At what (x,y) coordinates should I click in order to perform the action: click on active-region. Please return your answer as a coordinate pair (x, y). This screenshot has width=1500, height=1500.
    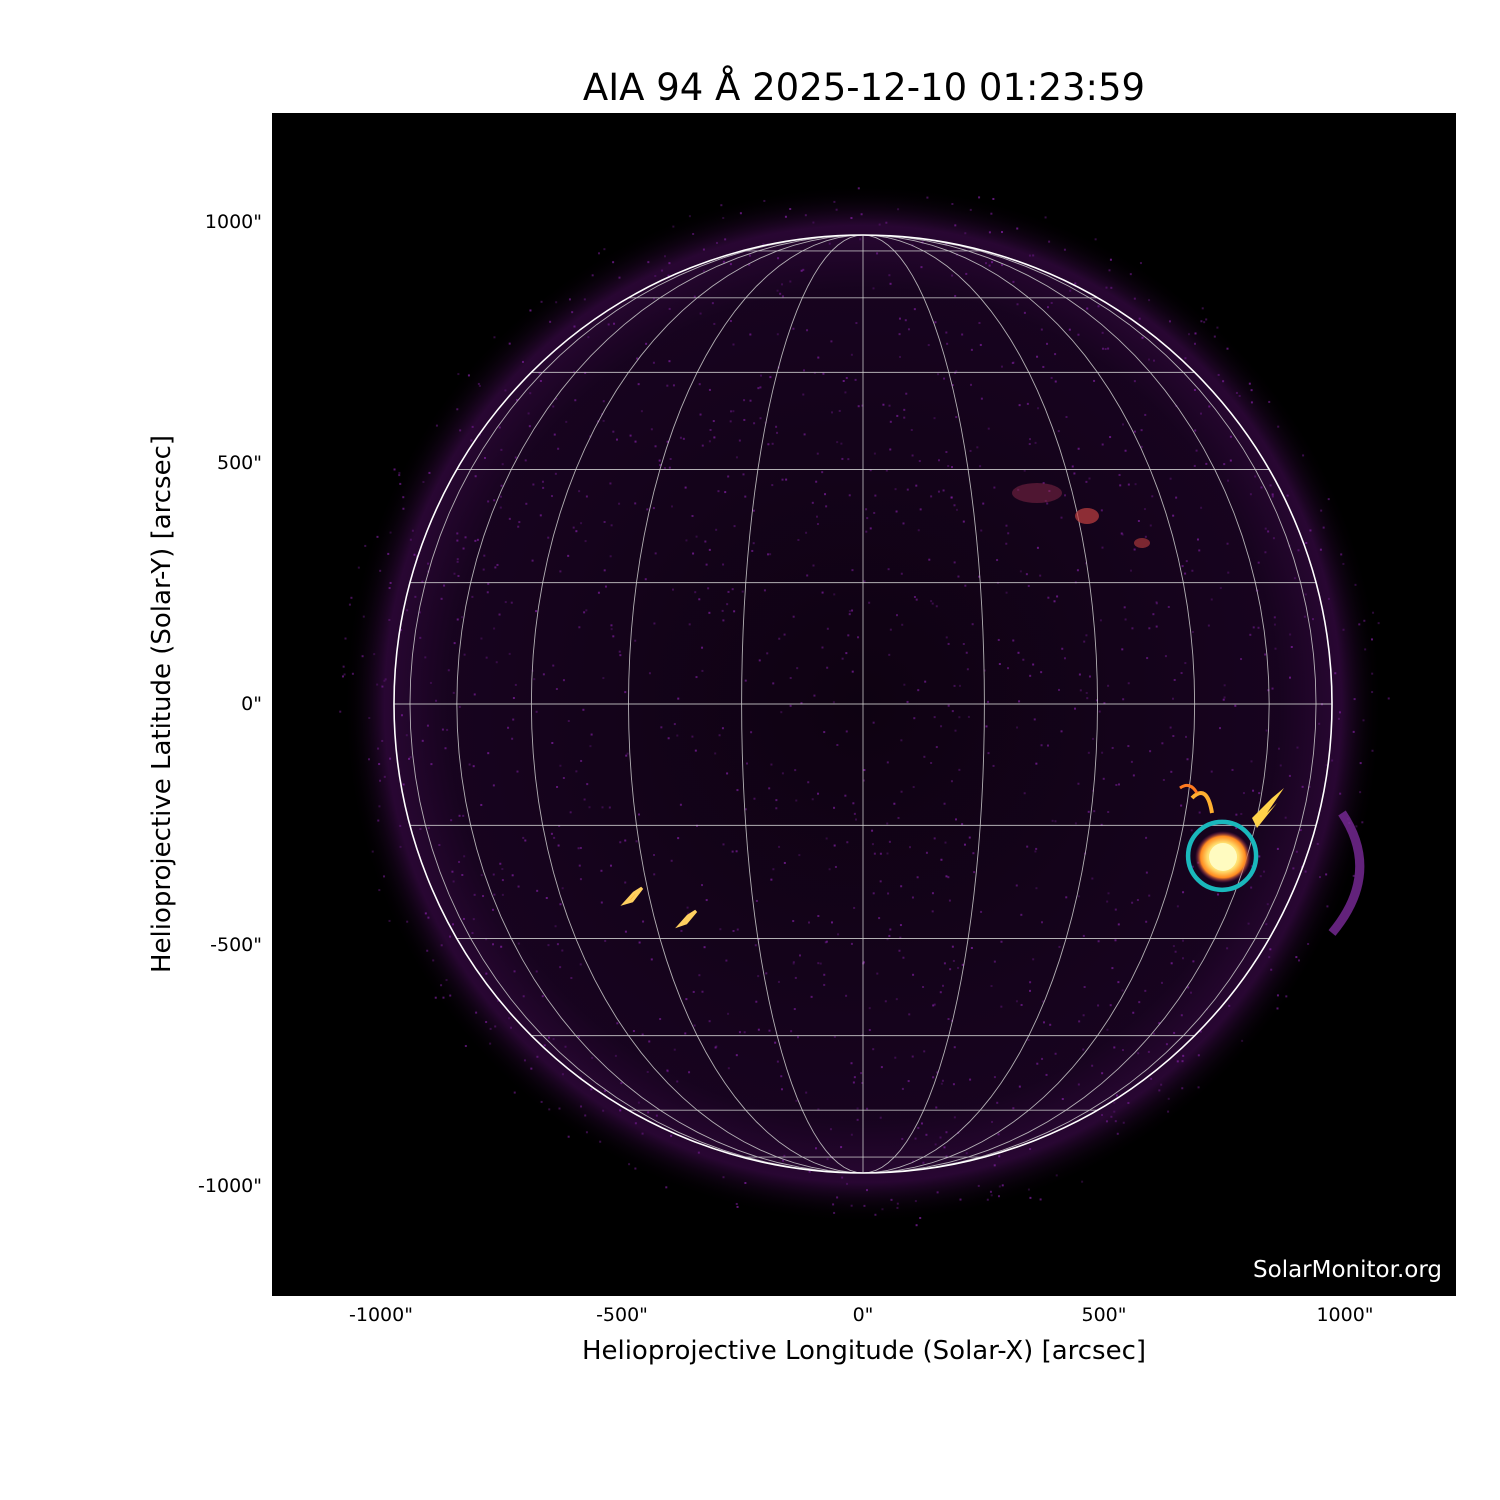
    Looking at the image, I should click on (1087, 516).